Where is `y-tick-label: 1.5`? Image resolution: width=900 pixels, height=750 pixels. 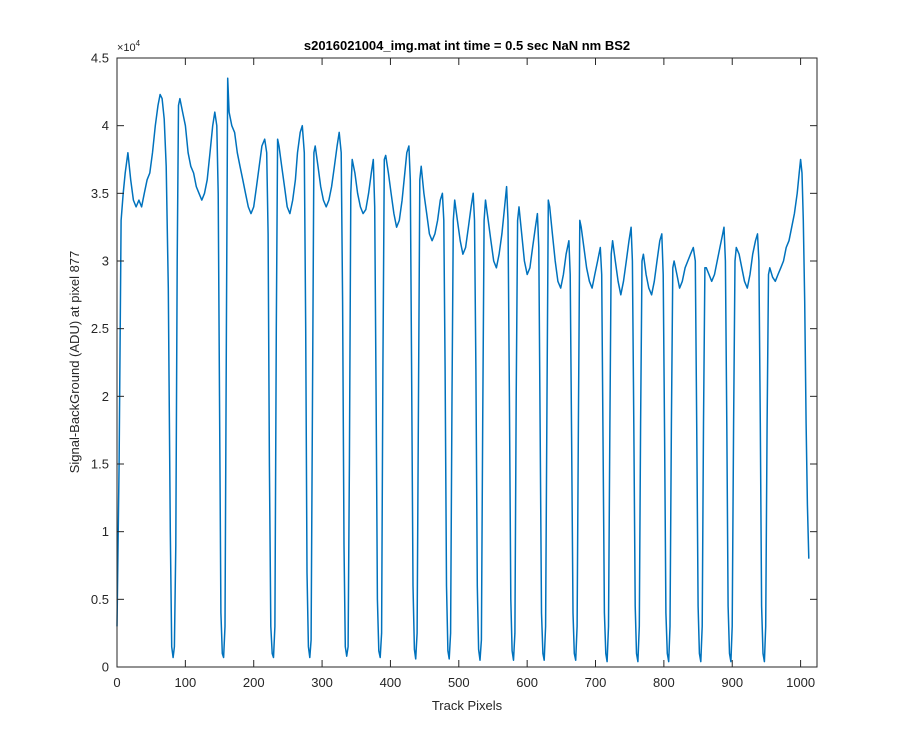 y-tick-label: 1.5 is located at coordinates (100, 464).